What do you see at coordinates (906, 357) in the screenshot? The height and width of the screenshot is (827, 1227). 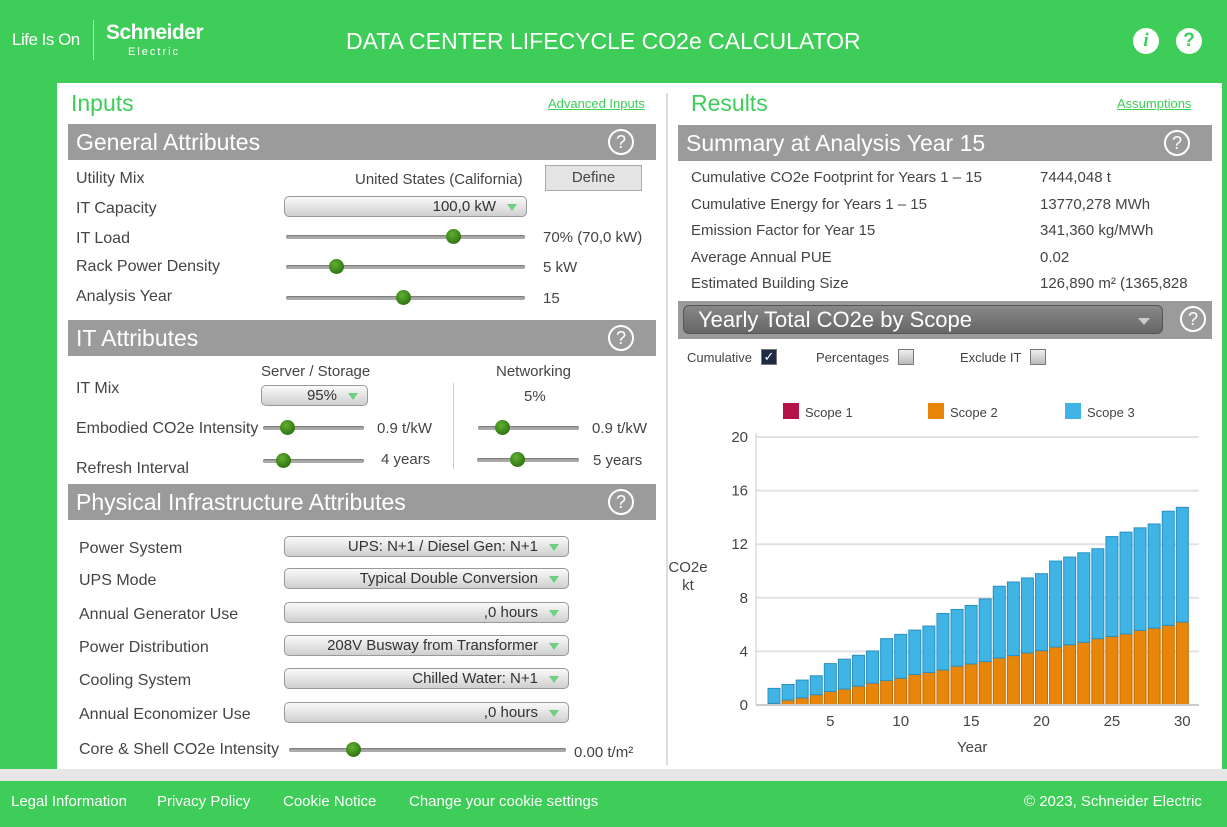 I see `percentages-checkbox` at bounding box center [906, 357].